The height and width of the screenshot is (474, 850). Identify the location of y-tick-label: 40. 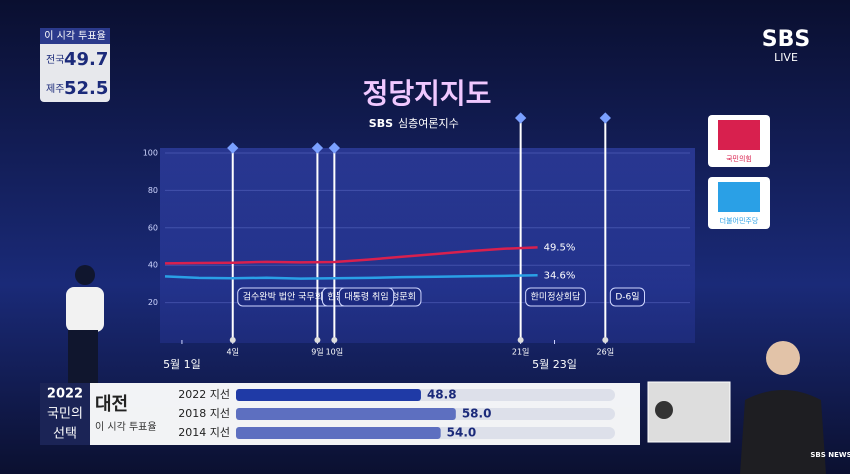
(153, 265).